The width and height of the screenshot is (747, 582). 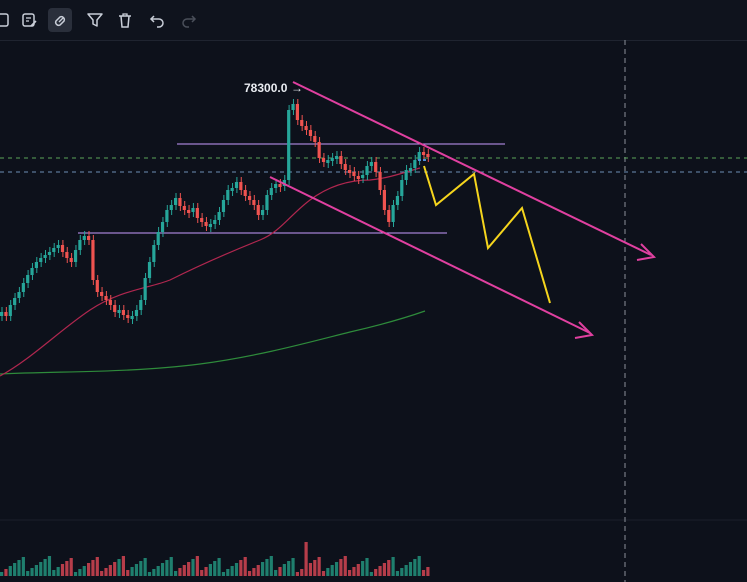 I want to click on template-edit-button, so click(x=29, y=20).